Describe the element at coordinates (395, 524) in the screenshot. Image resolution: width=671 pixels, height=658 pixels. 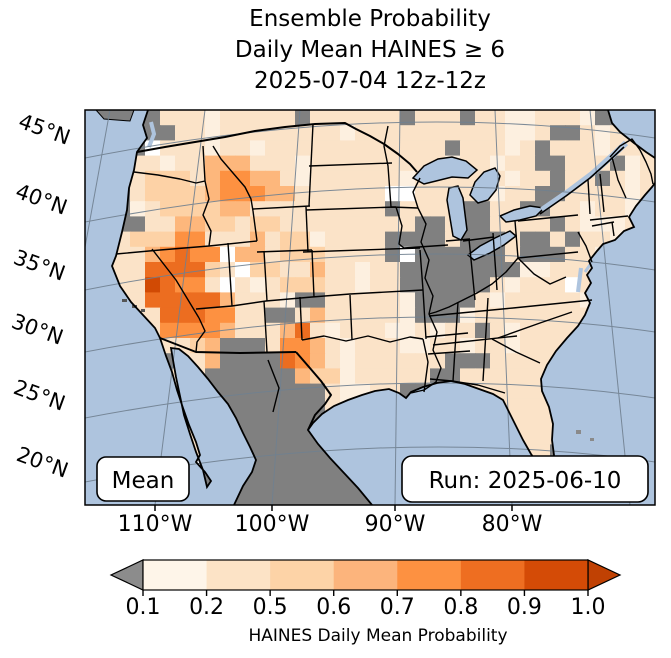
I see `lon-label: 90°W` at that location.